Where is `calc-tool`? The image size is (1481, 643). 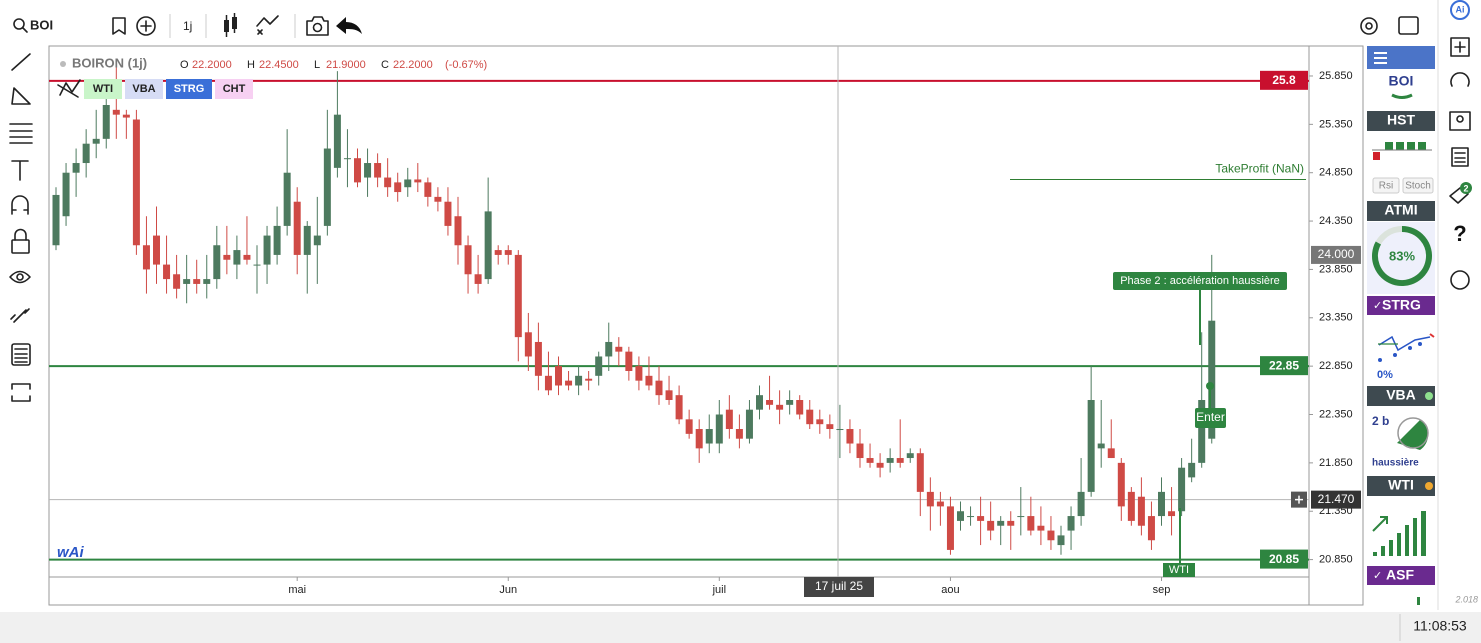
calc-tool is located at coordinates (21, 354).